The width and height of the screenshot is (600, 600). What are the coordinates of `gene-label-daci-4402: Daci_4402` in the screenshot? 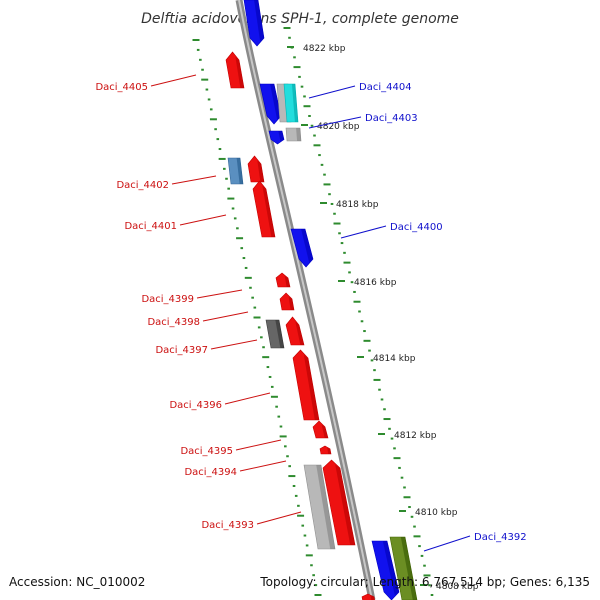 It's located at (142, 185).